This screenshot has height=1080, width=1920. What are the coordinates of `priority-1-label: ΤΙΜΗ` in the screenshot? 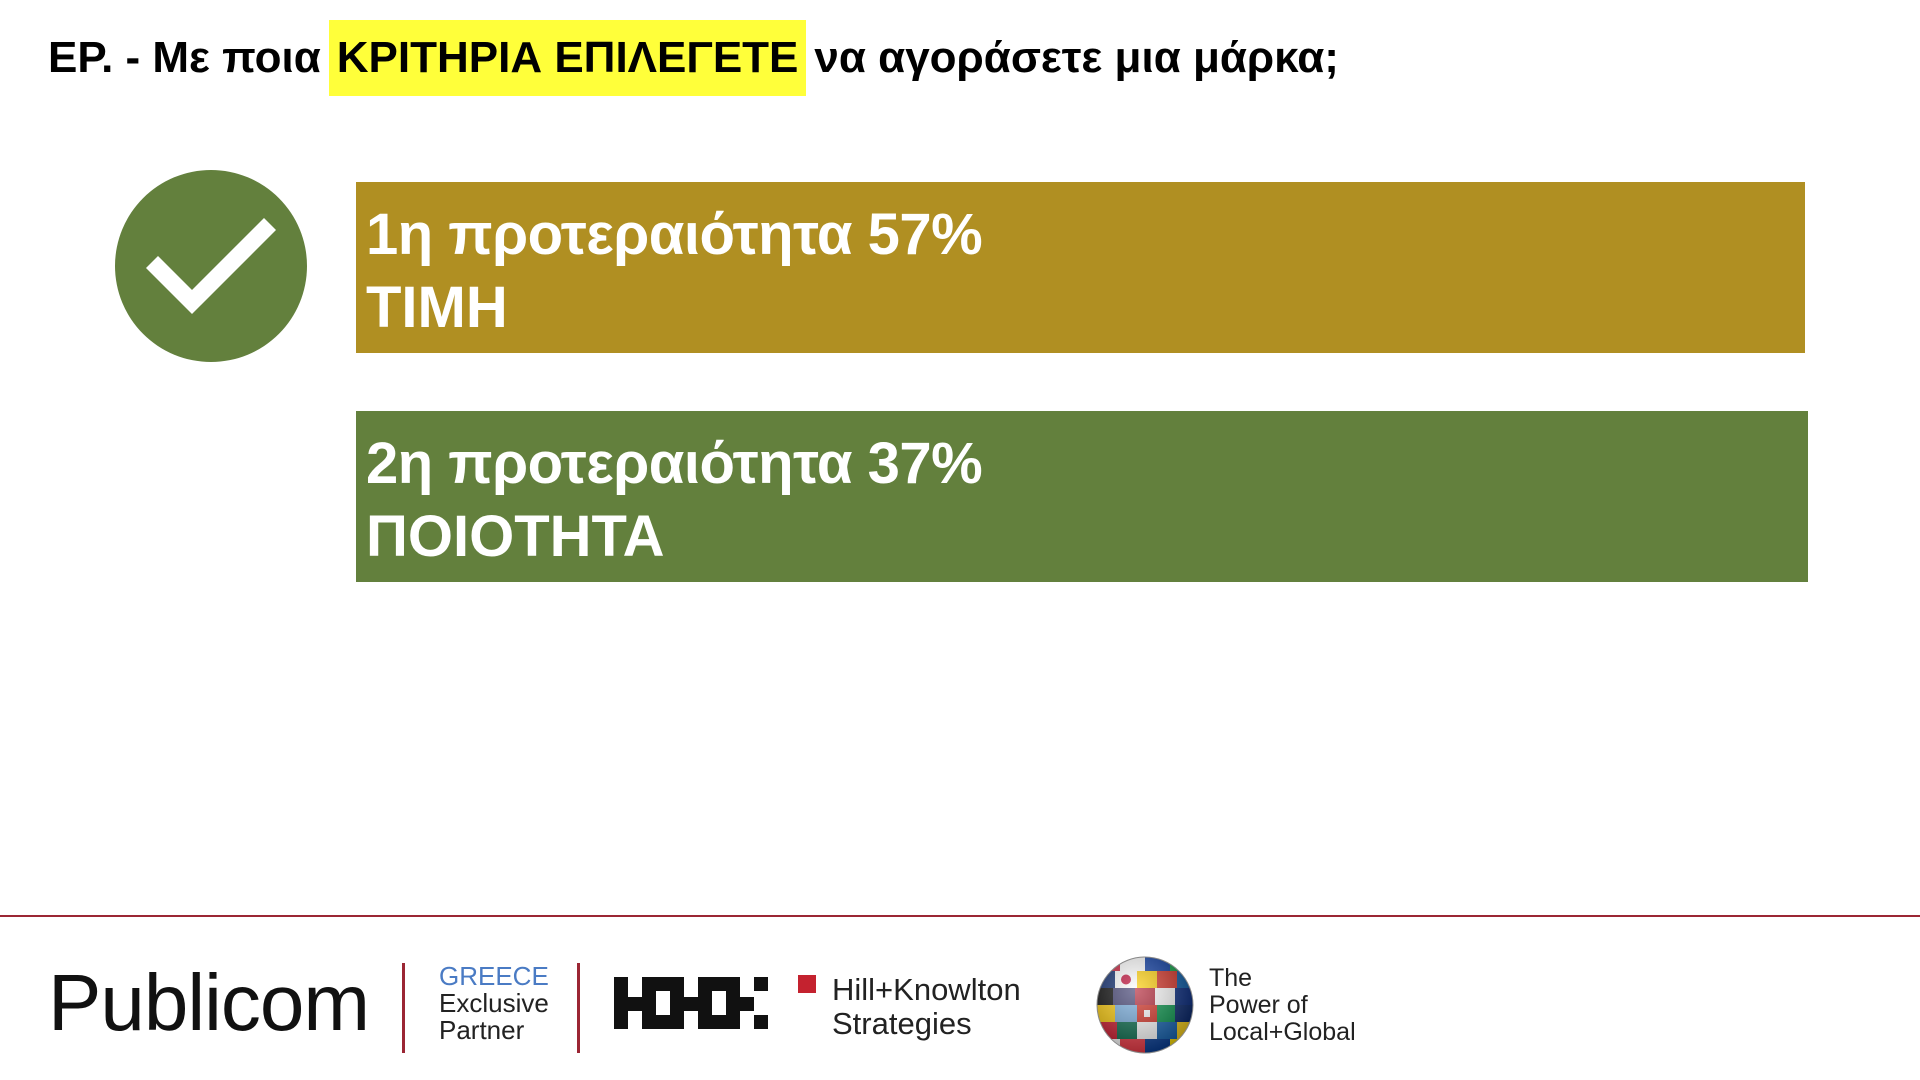 It's located at (437, 307).